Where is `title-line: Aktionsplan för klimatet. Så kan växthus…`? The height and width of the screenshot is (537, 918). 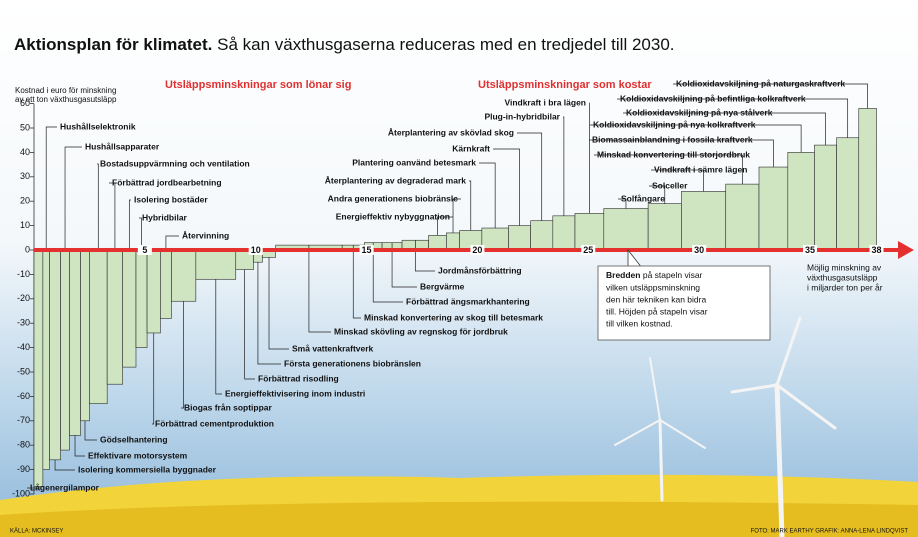 title-line: Aktionsplan för klimatet. Så kan växthus… is located at coordinates (344, 44).